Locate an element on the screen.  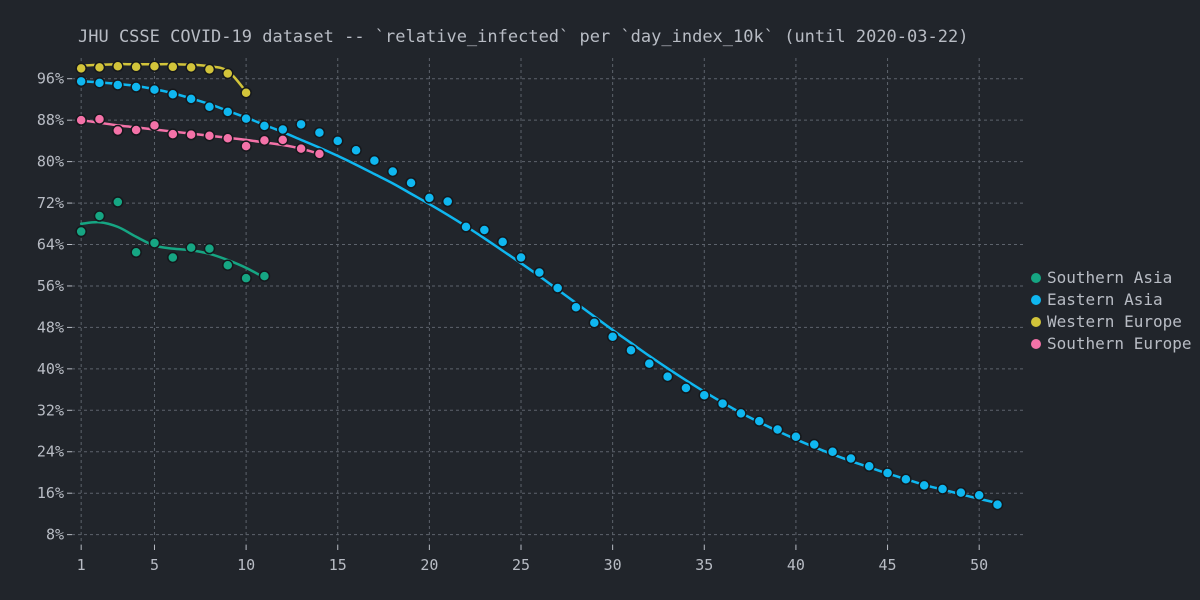
trend-line-southern-asia is located at coordinates (172, 249).